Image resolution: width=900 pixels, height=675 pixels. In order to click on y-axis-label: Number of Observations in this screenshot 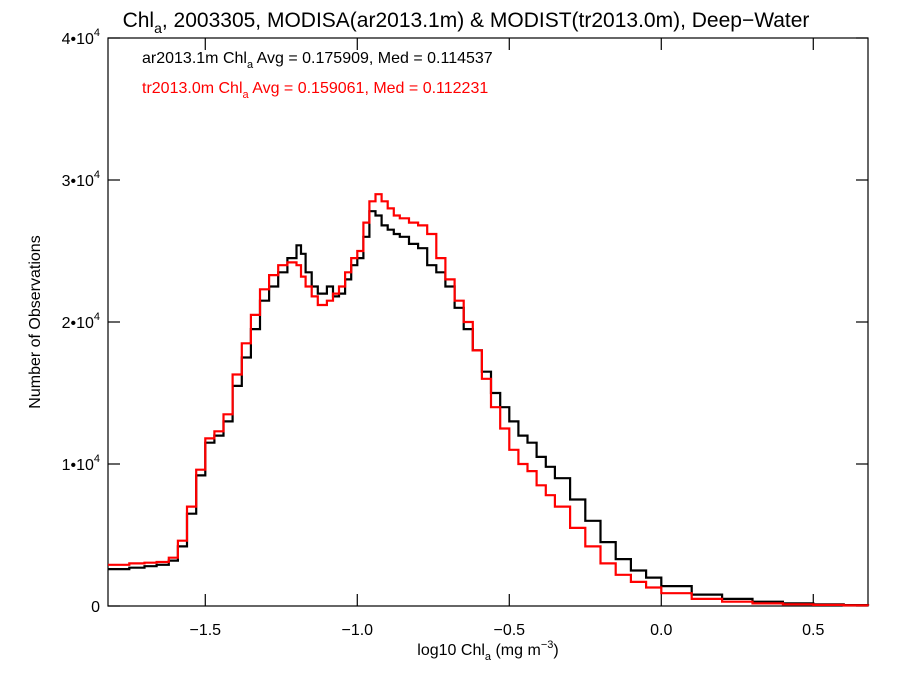, I will do `click(35, 321)`.